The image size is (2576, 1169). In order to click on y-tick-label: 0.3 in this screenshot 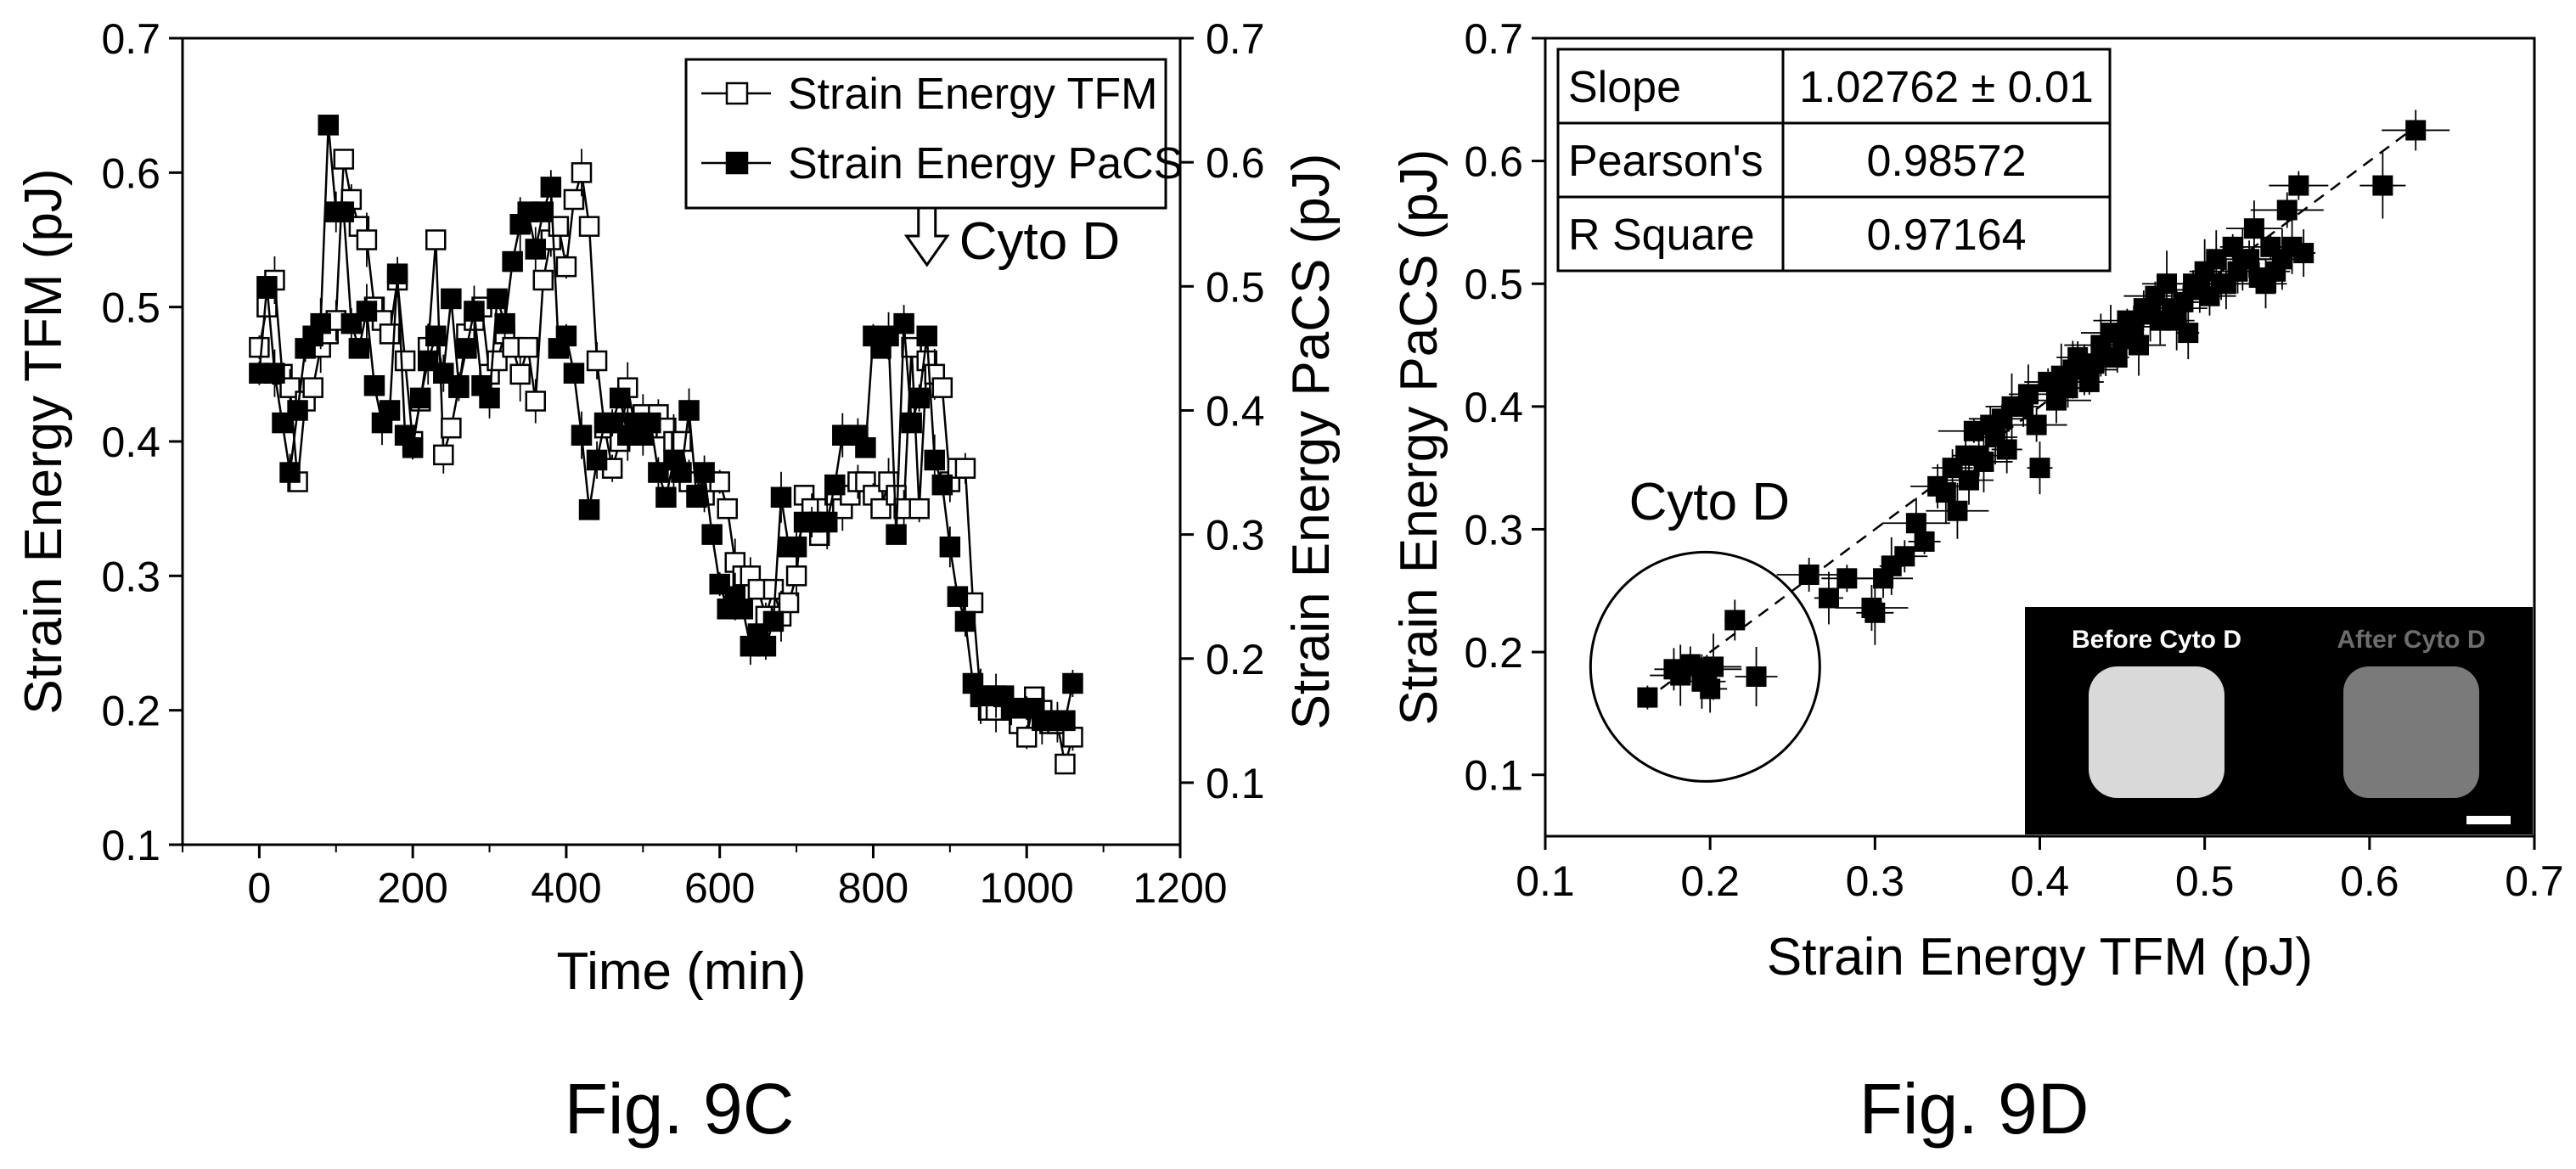, I will do `click(130, 576)`.